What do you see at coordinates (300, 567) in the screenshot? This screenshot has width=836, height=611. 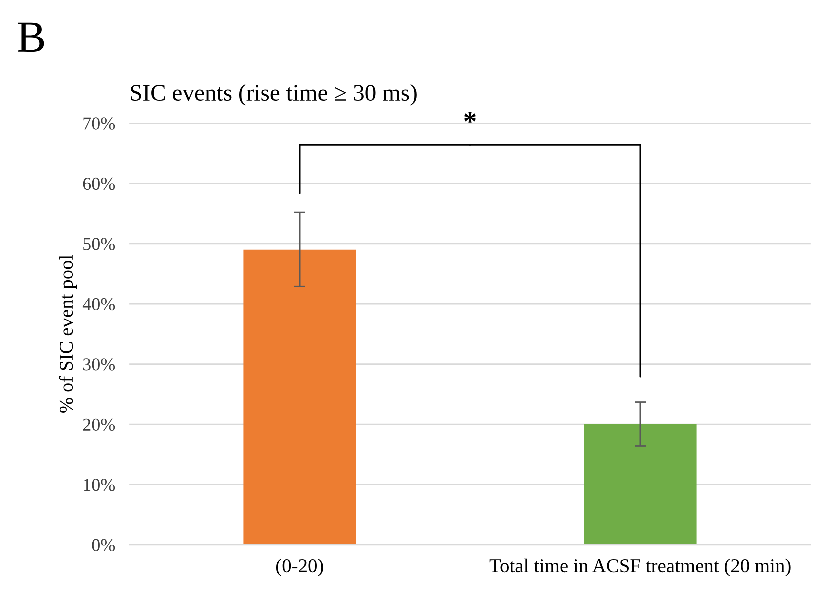 I see `x-tick-label: (0-20)` at bounding box center [300, 567].